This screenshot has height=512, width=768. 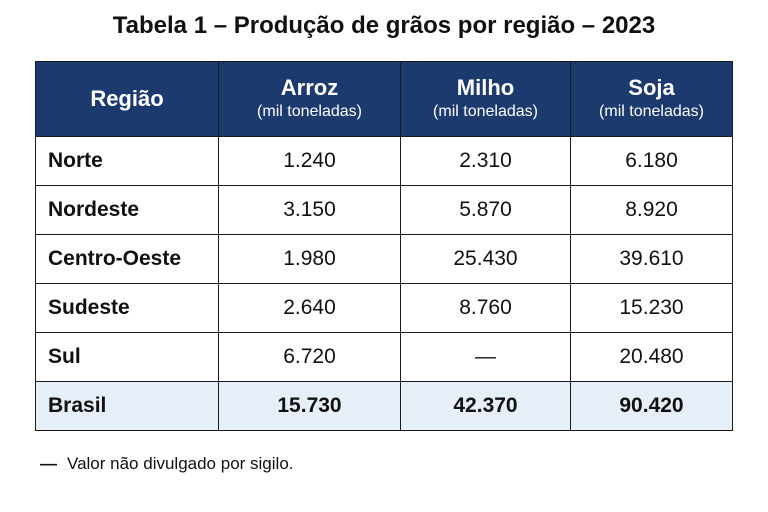 What do you see at coordinates (651, 357) in the screenshot?
I see `row-soja: 20.480` at bounding box center [651, 357].